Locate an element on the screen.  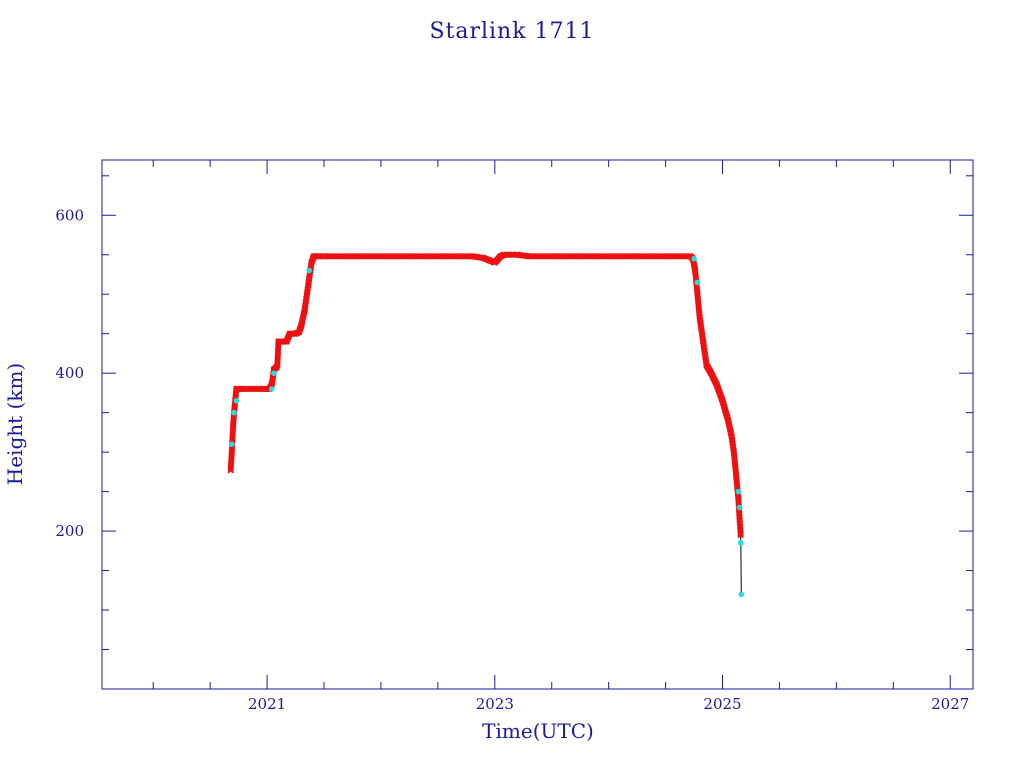
y-tick-label: 200 is located at coordinates (69, 531).